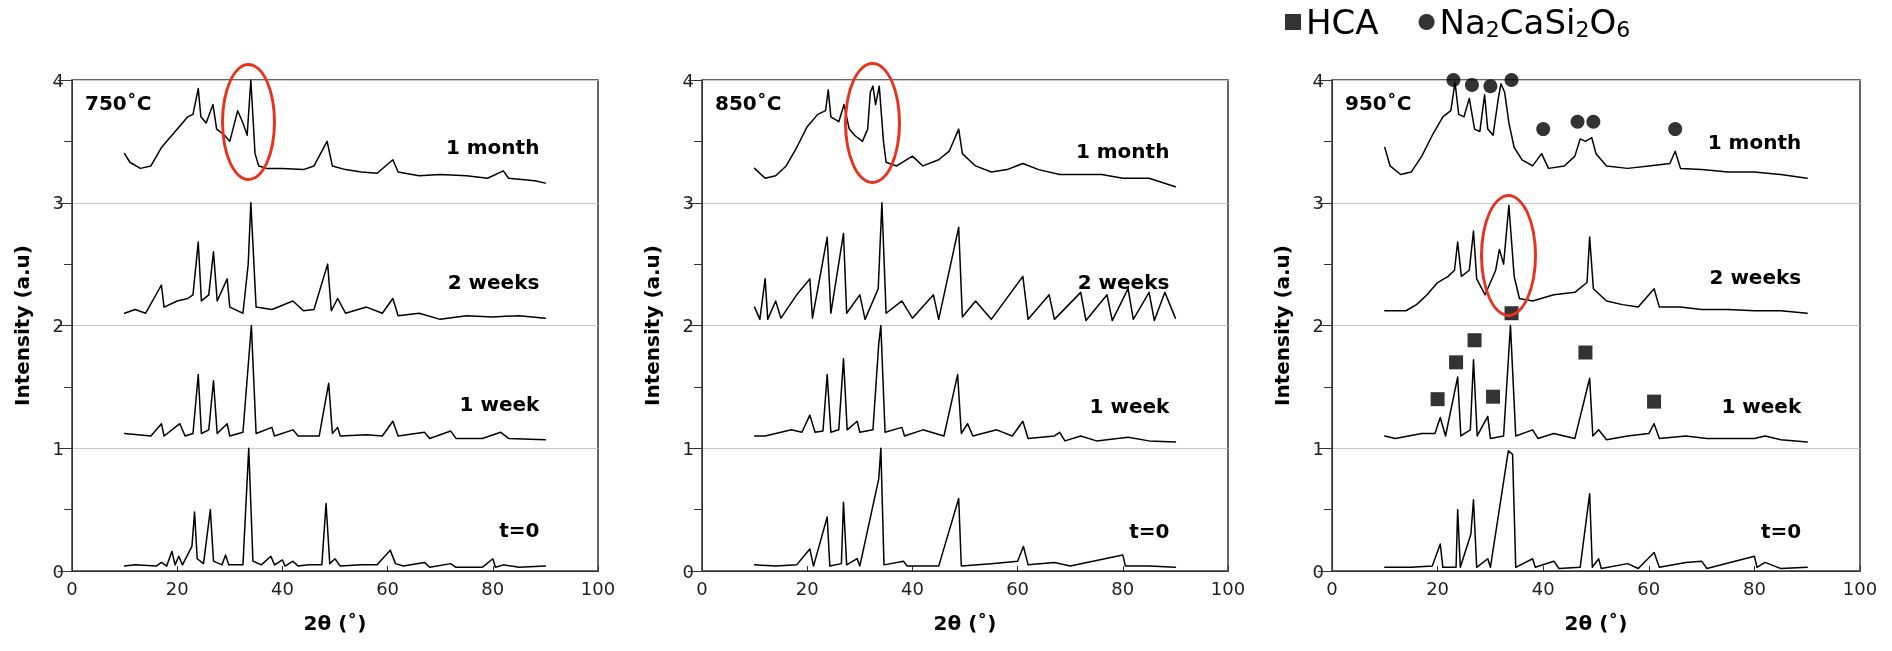  What do you see at coordinates (1535, 22) in the screenshot?
I see `legend-label: Na2CaSi2O6` at bounding box center [1535, 22].